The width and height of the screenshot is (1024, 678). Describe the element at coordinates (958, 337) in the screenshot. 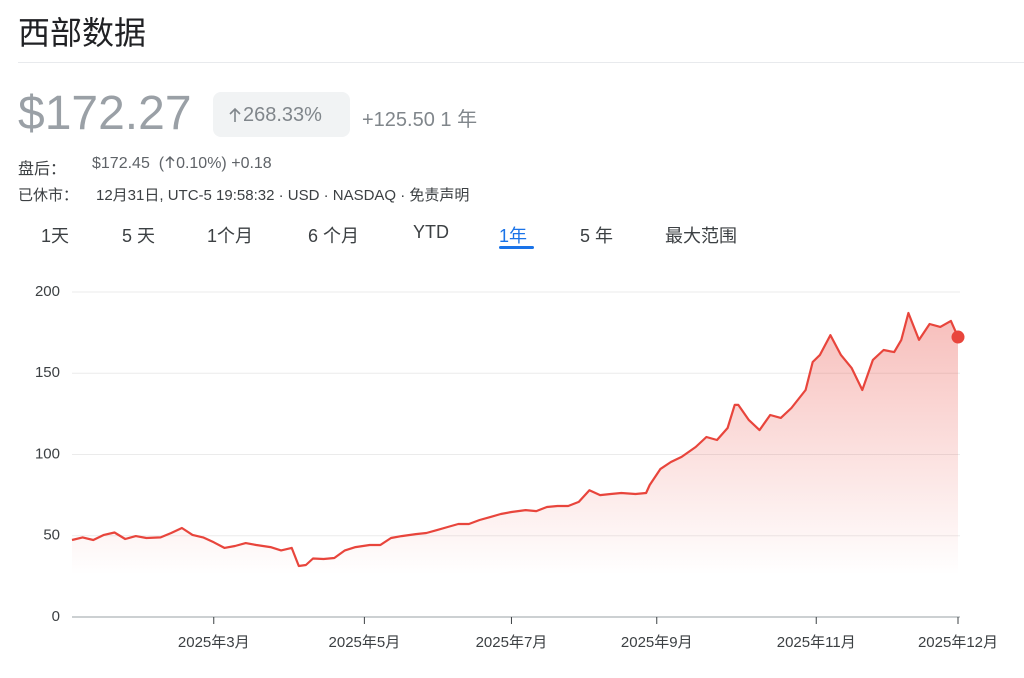

I see `last-point` at that location.